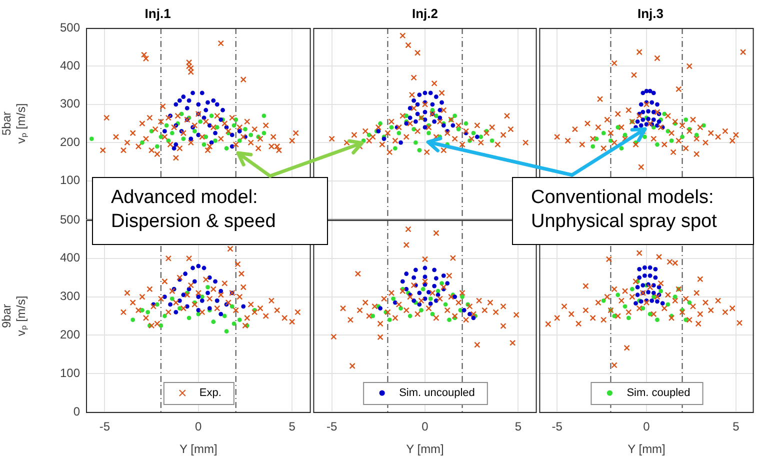 The image size is (759, 457). What do you see at coordinates (633, 211) in the screenshot?
I see `callout-box: Conventional models: Unphysical spray spot` at bounding box center [633, 211].